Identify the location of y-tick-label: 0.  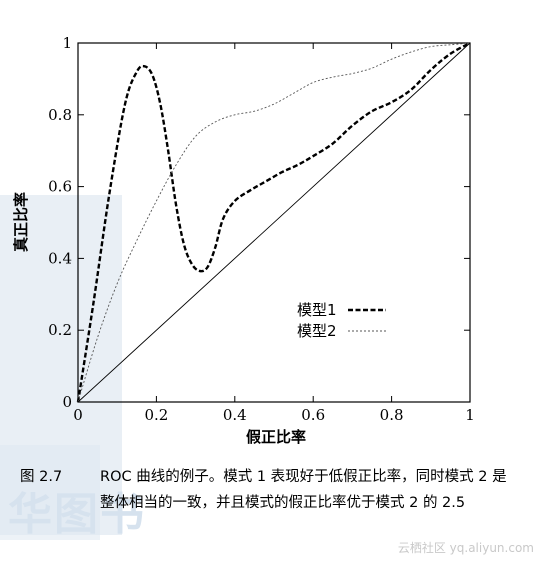
(67, 402).